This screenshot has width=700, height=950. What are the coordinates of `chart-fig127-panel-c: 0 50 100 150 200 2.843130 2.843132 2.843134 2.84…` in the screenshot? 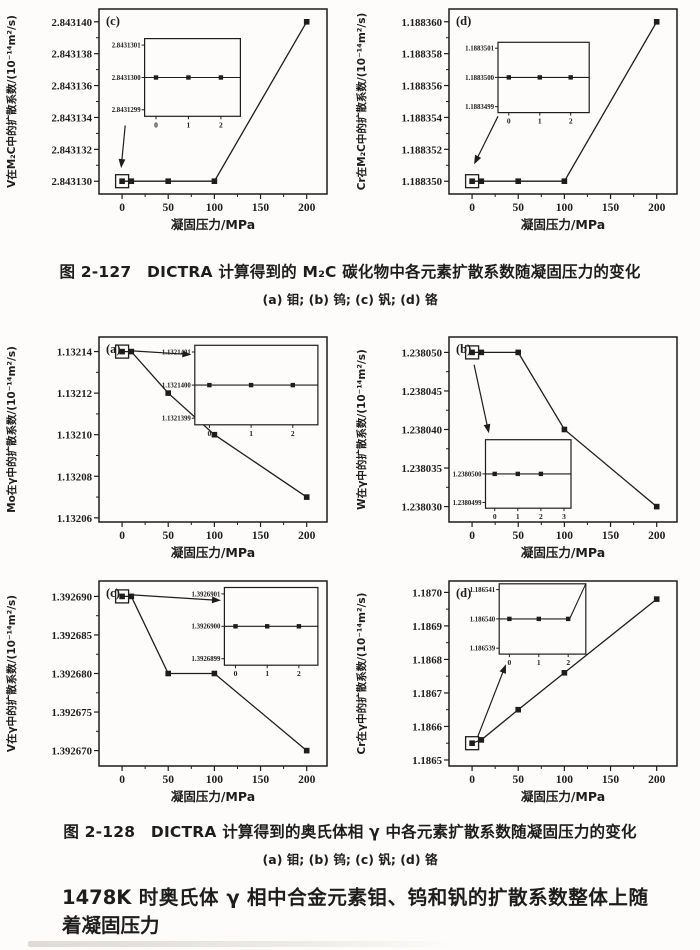 It's located at (176, 125).